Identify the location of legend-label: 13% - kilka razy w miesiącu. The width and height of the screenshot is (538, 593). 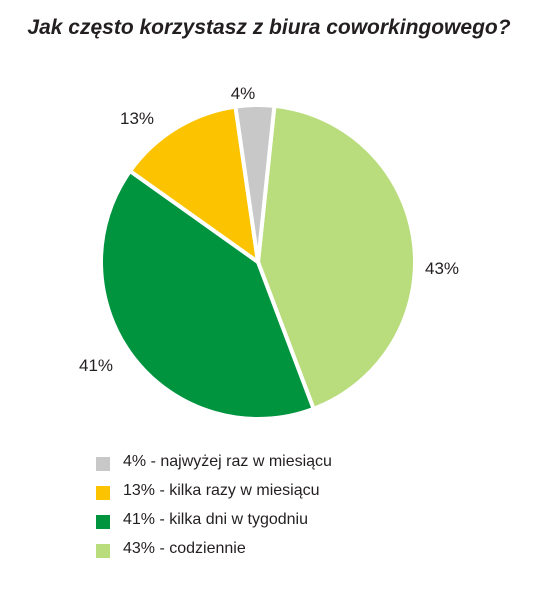
(221, 490).